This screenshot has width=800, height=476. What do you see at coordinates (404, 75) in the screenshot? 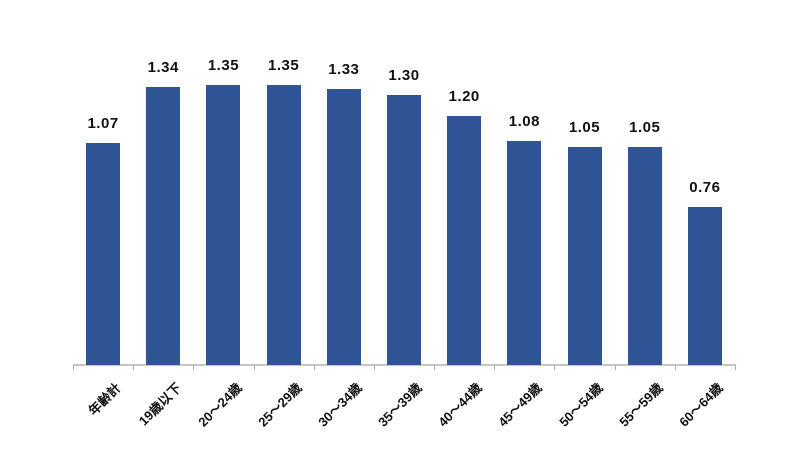
I see `bar-value-label: 1.30` at bounding box center [404, 75].